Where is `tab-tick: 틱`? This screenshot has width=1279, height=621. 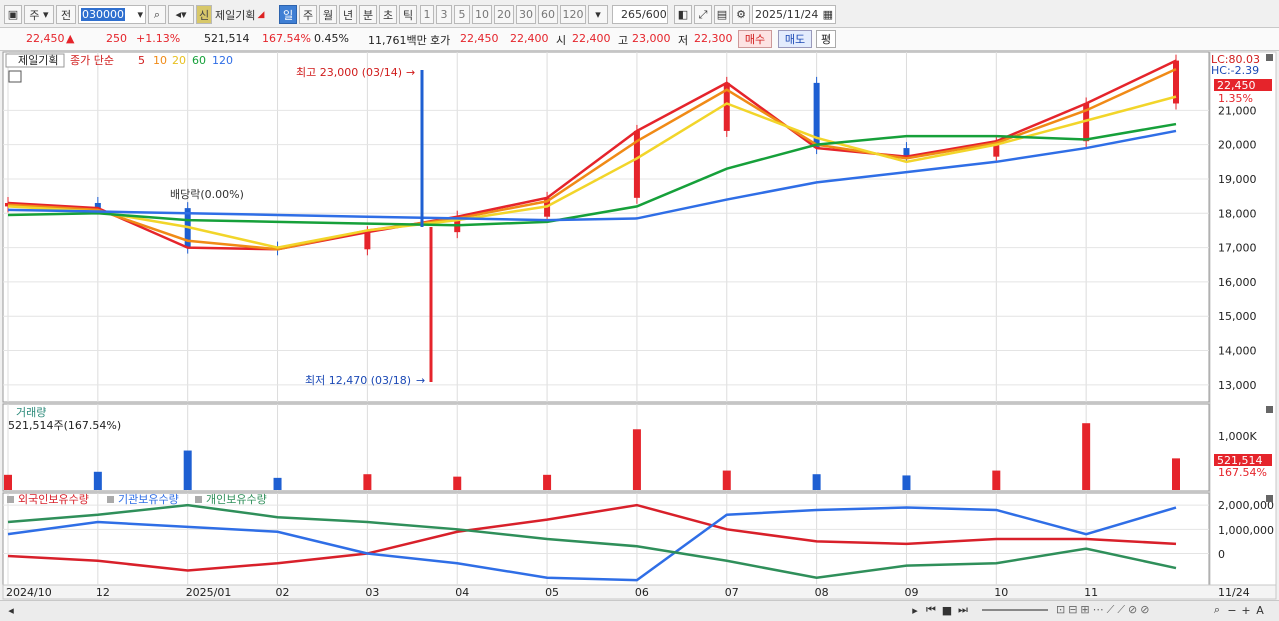
tab-tick: 틱 is located at coordinates (408, 14).